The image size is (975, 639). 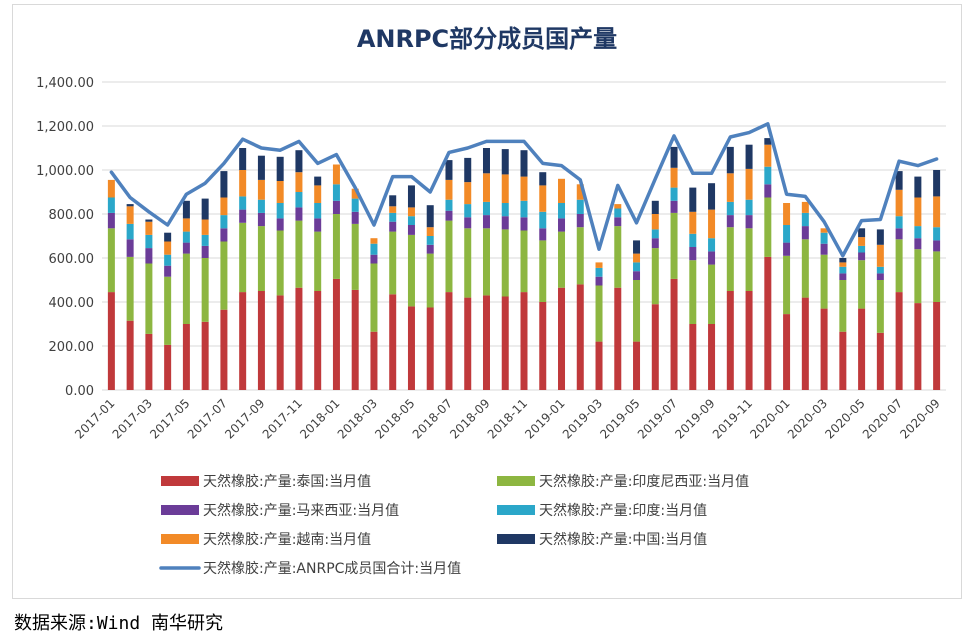 I want to click on legend-label: 天然橡胶:产量:印度尼西亚:当月值, so click(x=644, y=481).